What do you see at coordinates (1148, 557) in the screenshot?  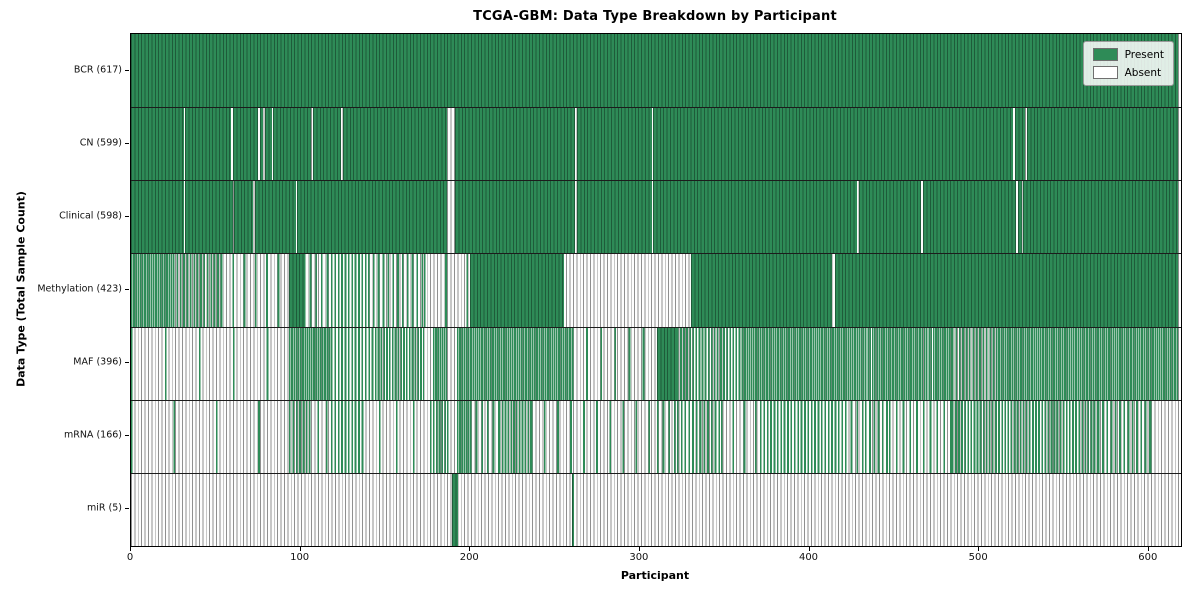 I see `x-tick-label: 600` at bounding box center [1148, 557].